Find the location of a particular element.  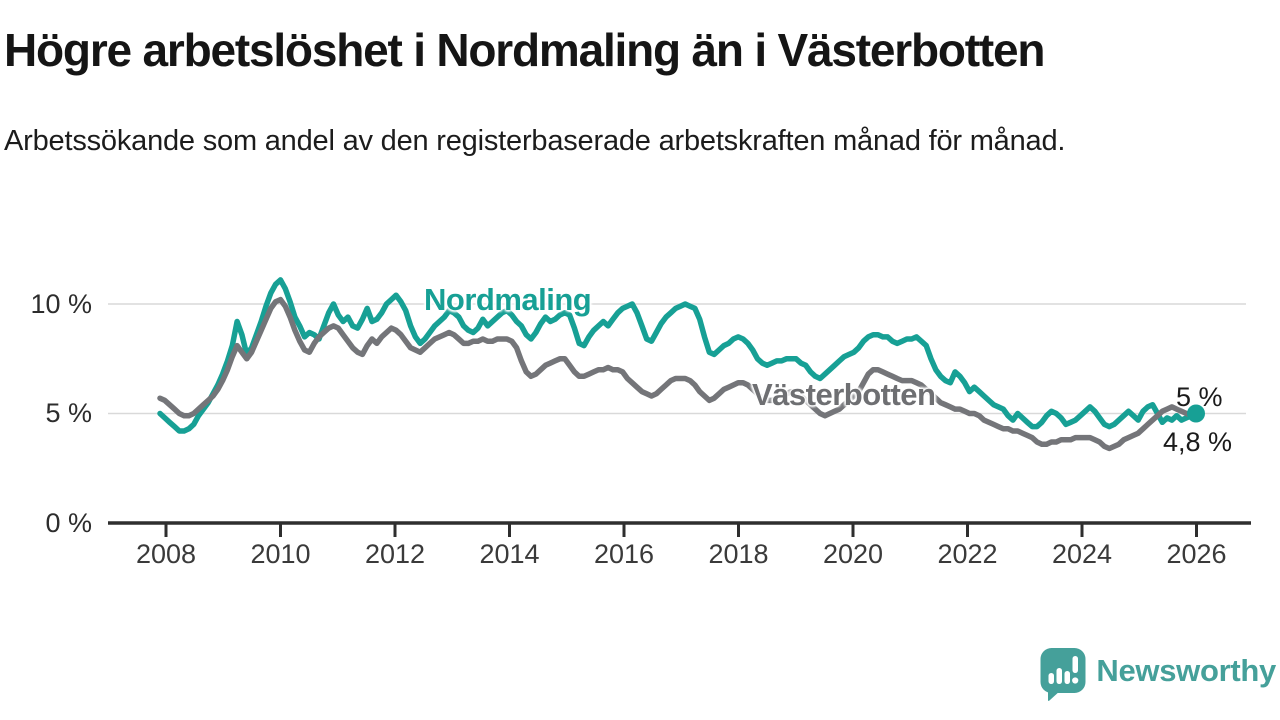

end-value-label-vasterbotten: 4,8 % is located at coordinates (1198, 442).